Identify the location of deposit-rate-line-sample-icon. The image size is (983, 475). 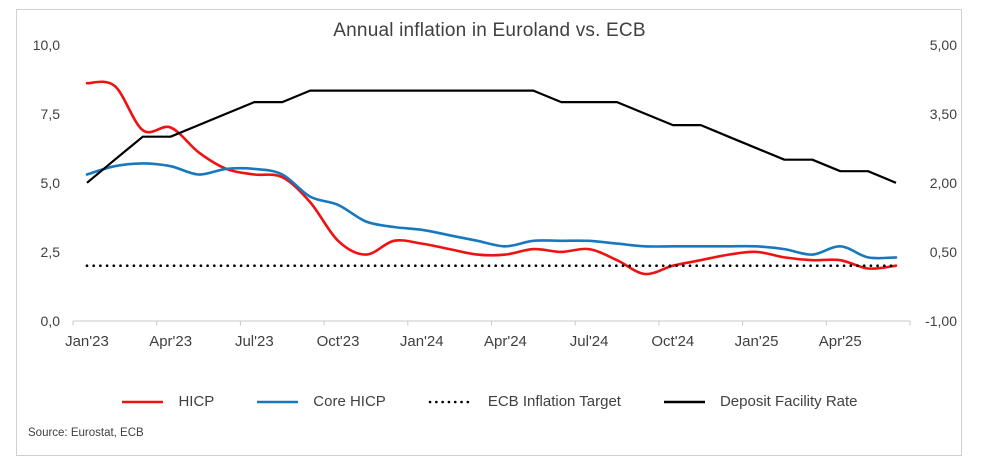
(684, 401).